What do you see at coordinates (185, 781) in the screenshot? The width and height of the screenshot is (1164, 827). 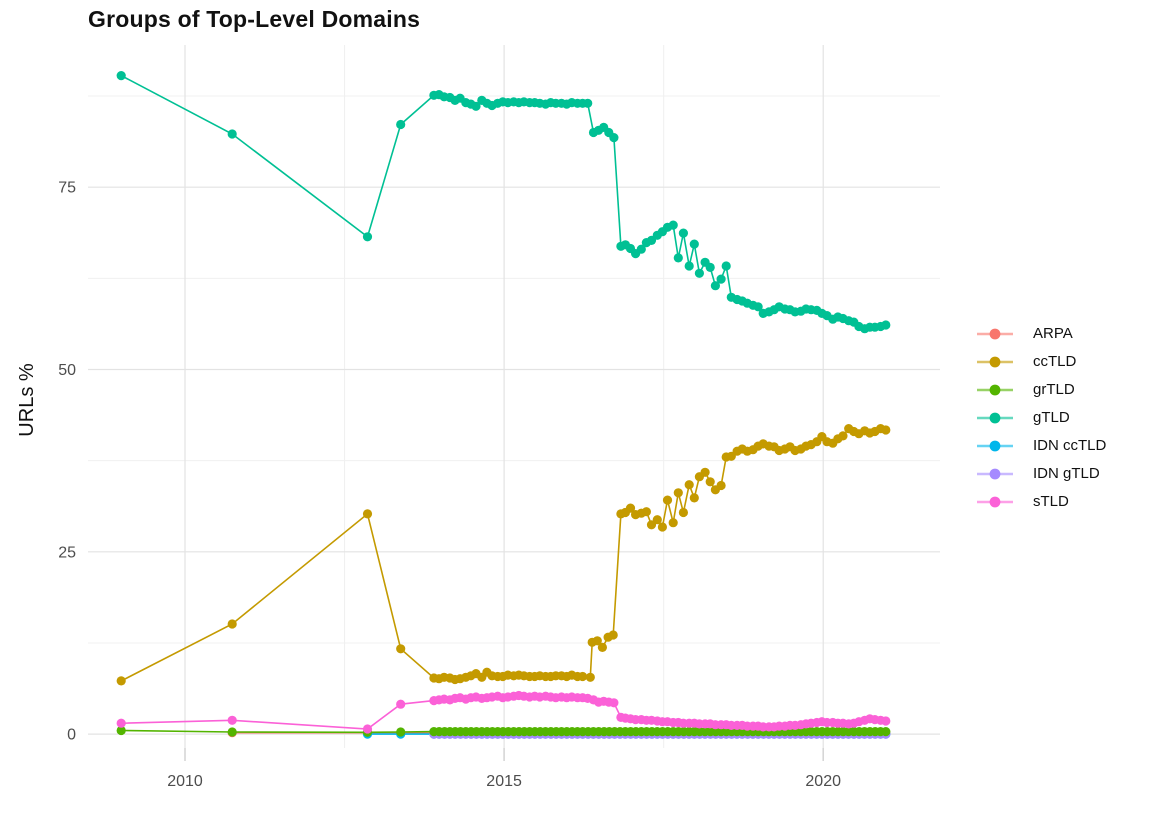 I see `x-tick-label: 2010` at bounding box center [185, 781].